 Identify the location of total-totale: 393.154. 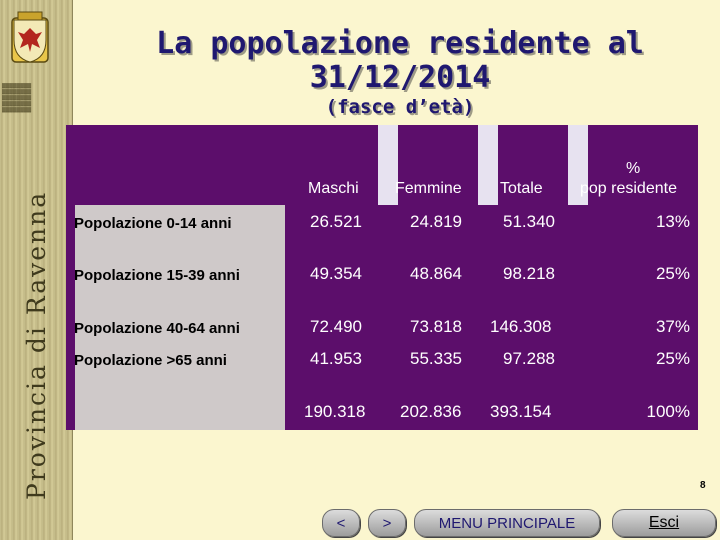
(521, 411).